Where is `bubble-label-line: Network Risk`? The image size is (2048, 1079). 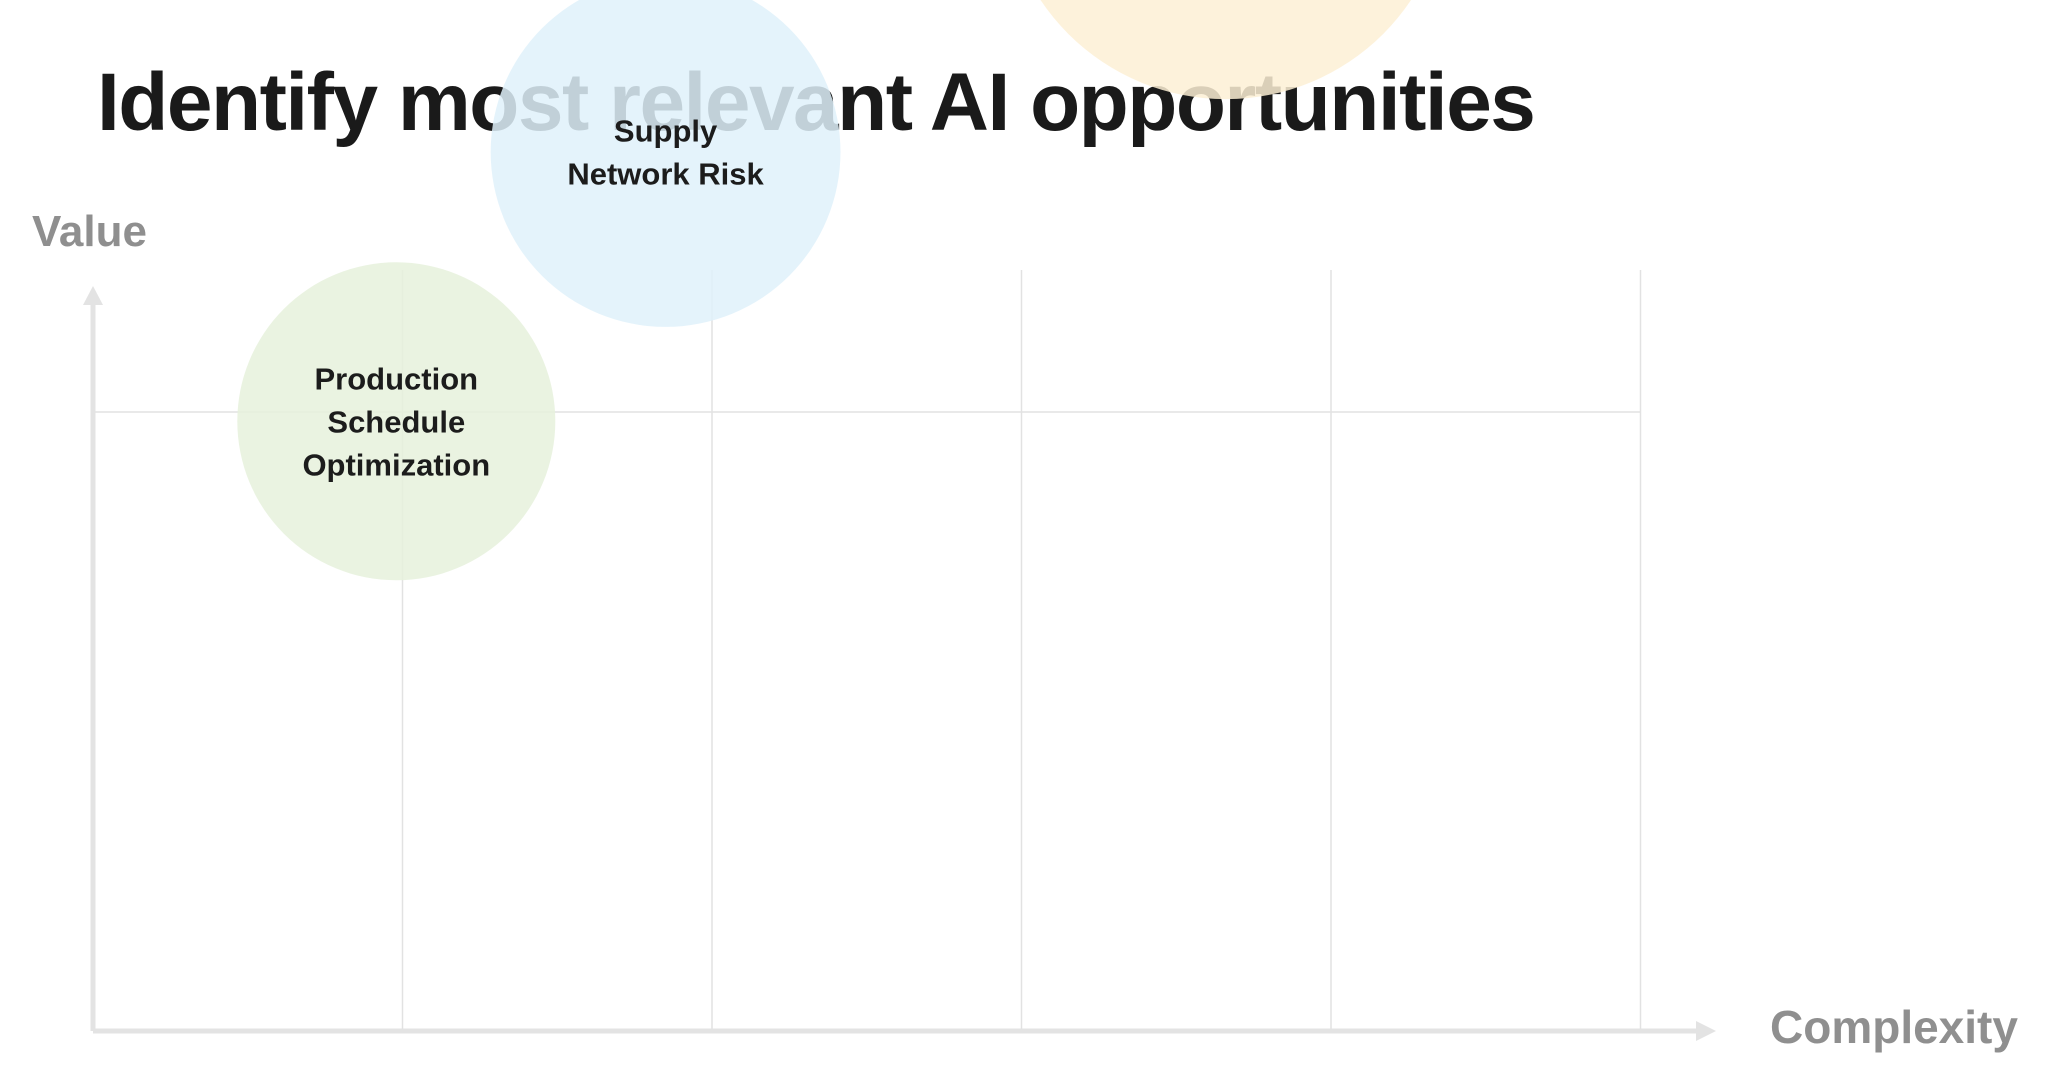
bubble-label-line: Network Risk is located at coordinates (665, 174).